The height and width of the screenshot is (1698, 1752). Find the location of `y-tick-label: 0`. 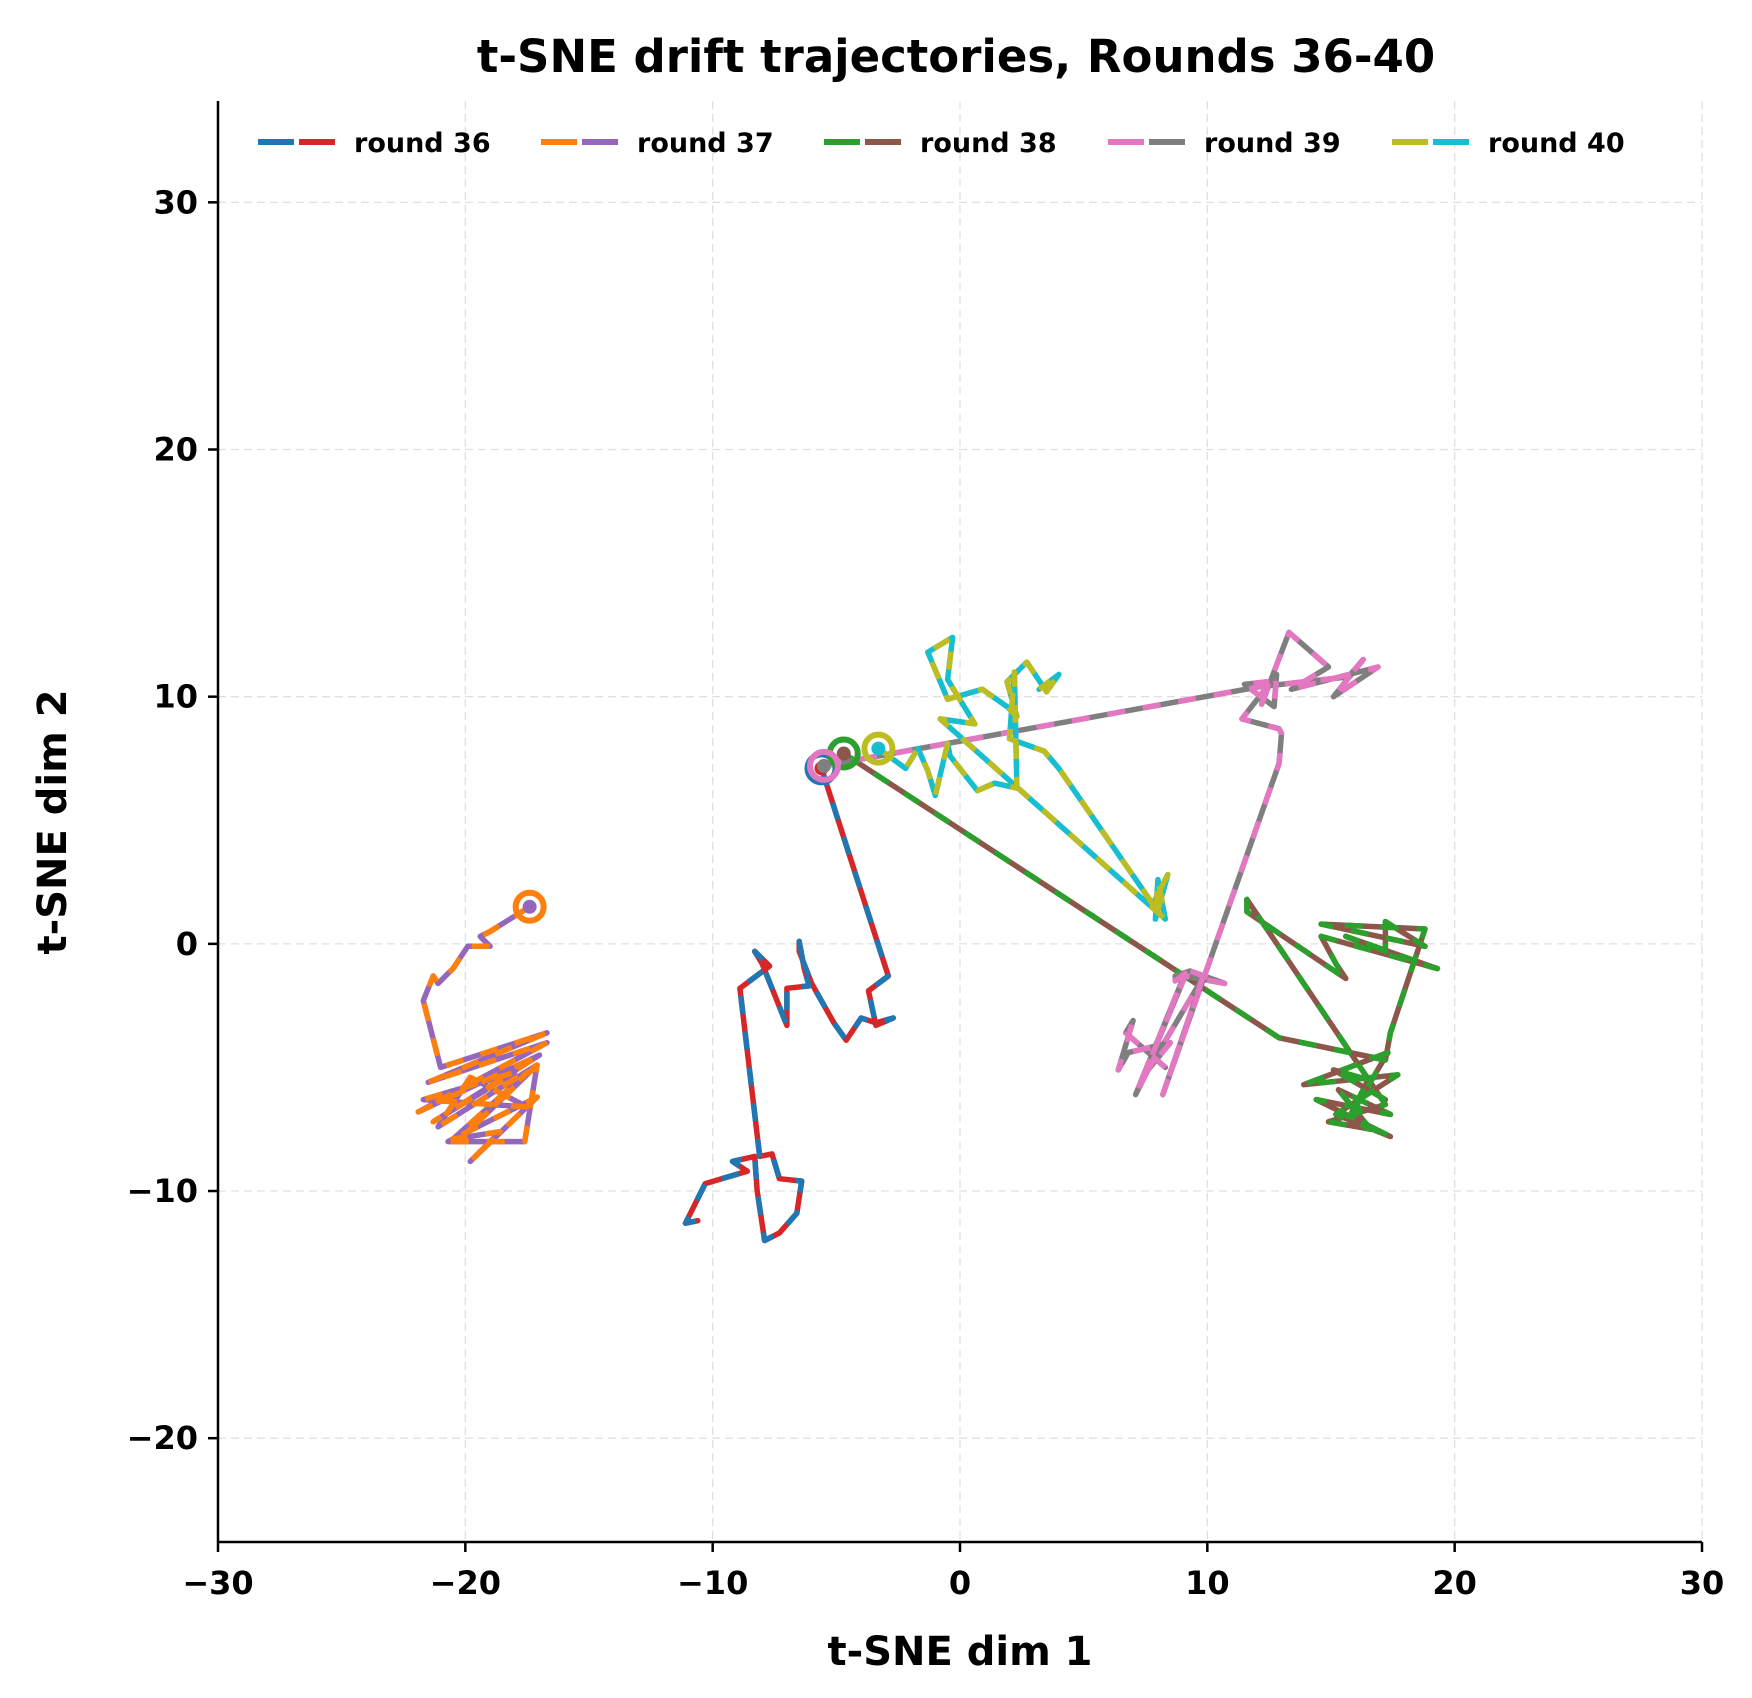

y-tick-label: 0 is located at coordinates (187, 944).